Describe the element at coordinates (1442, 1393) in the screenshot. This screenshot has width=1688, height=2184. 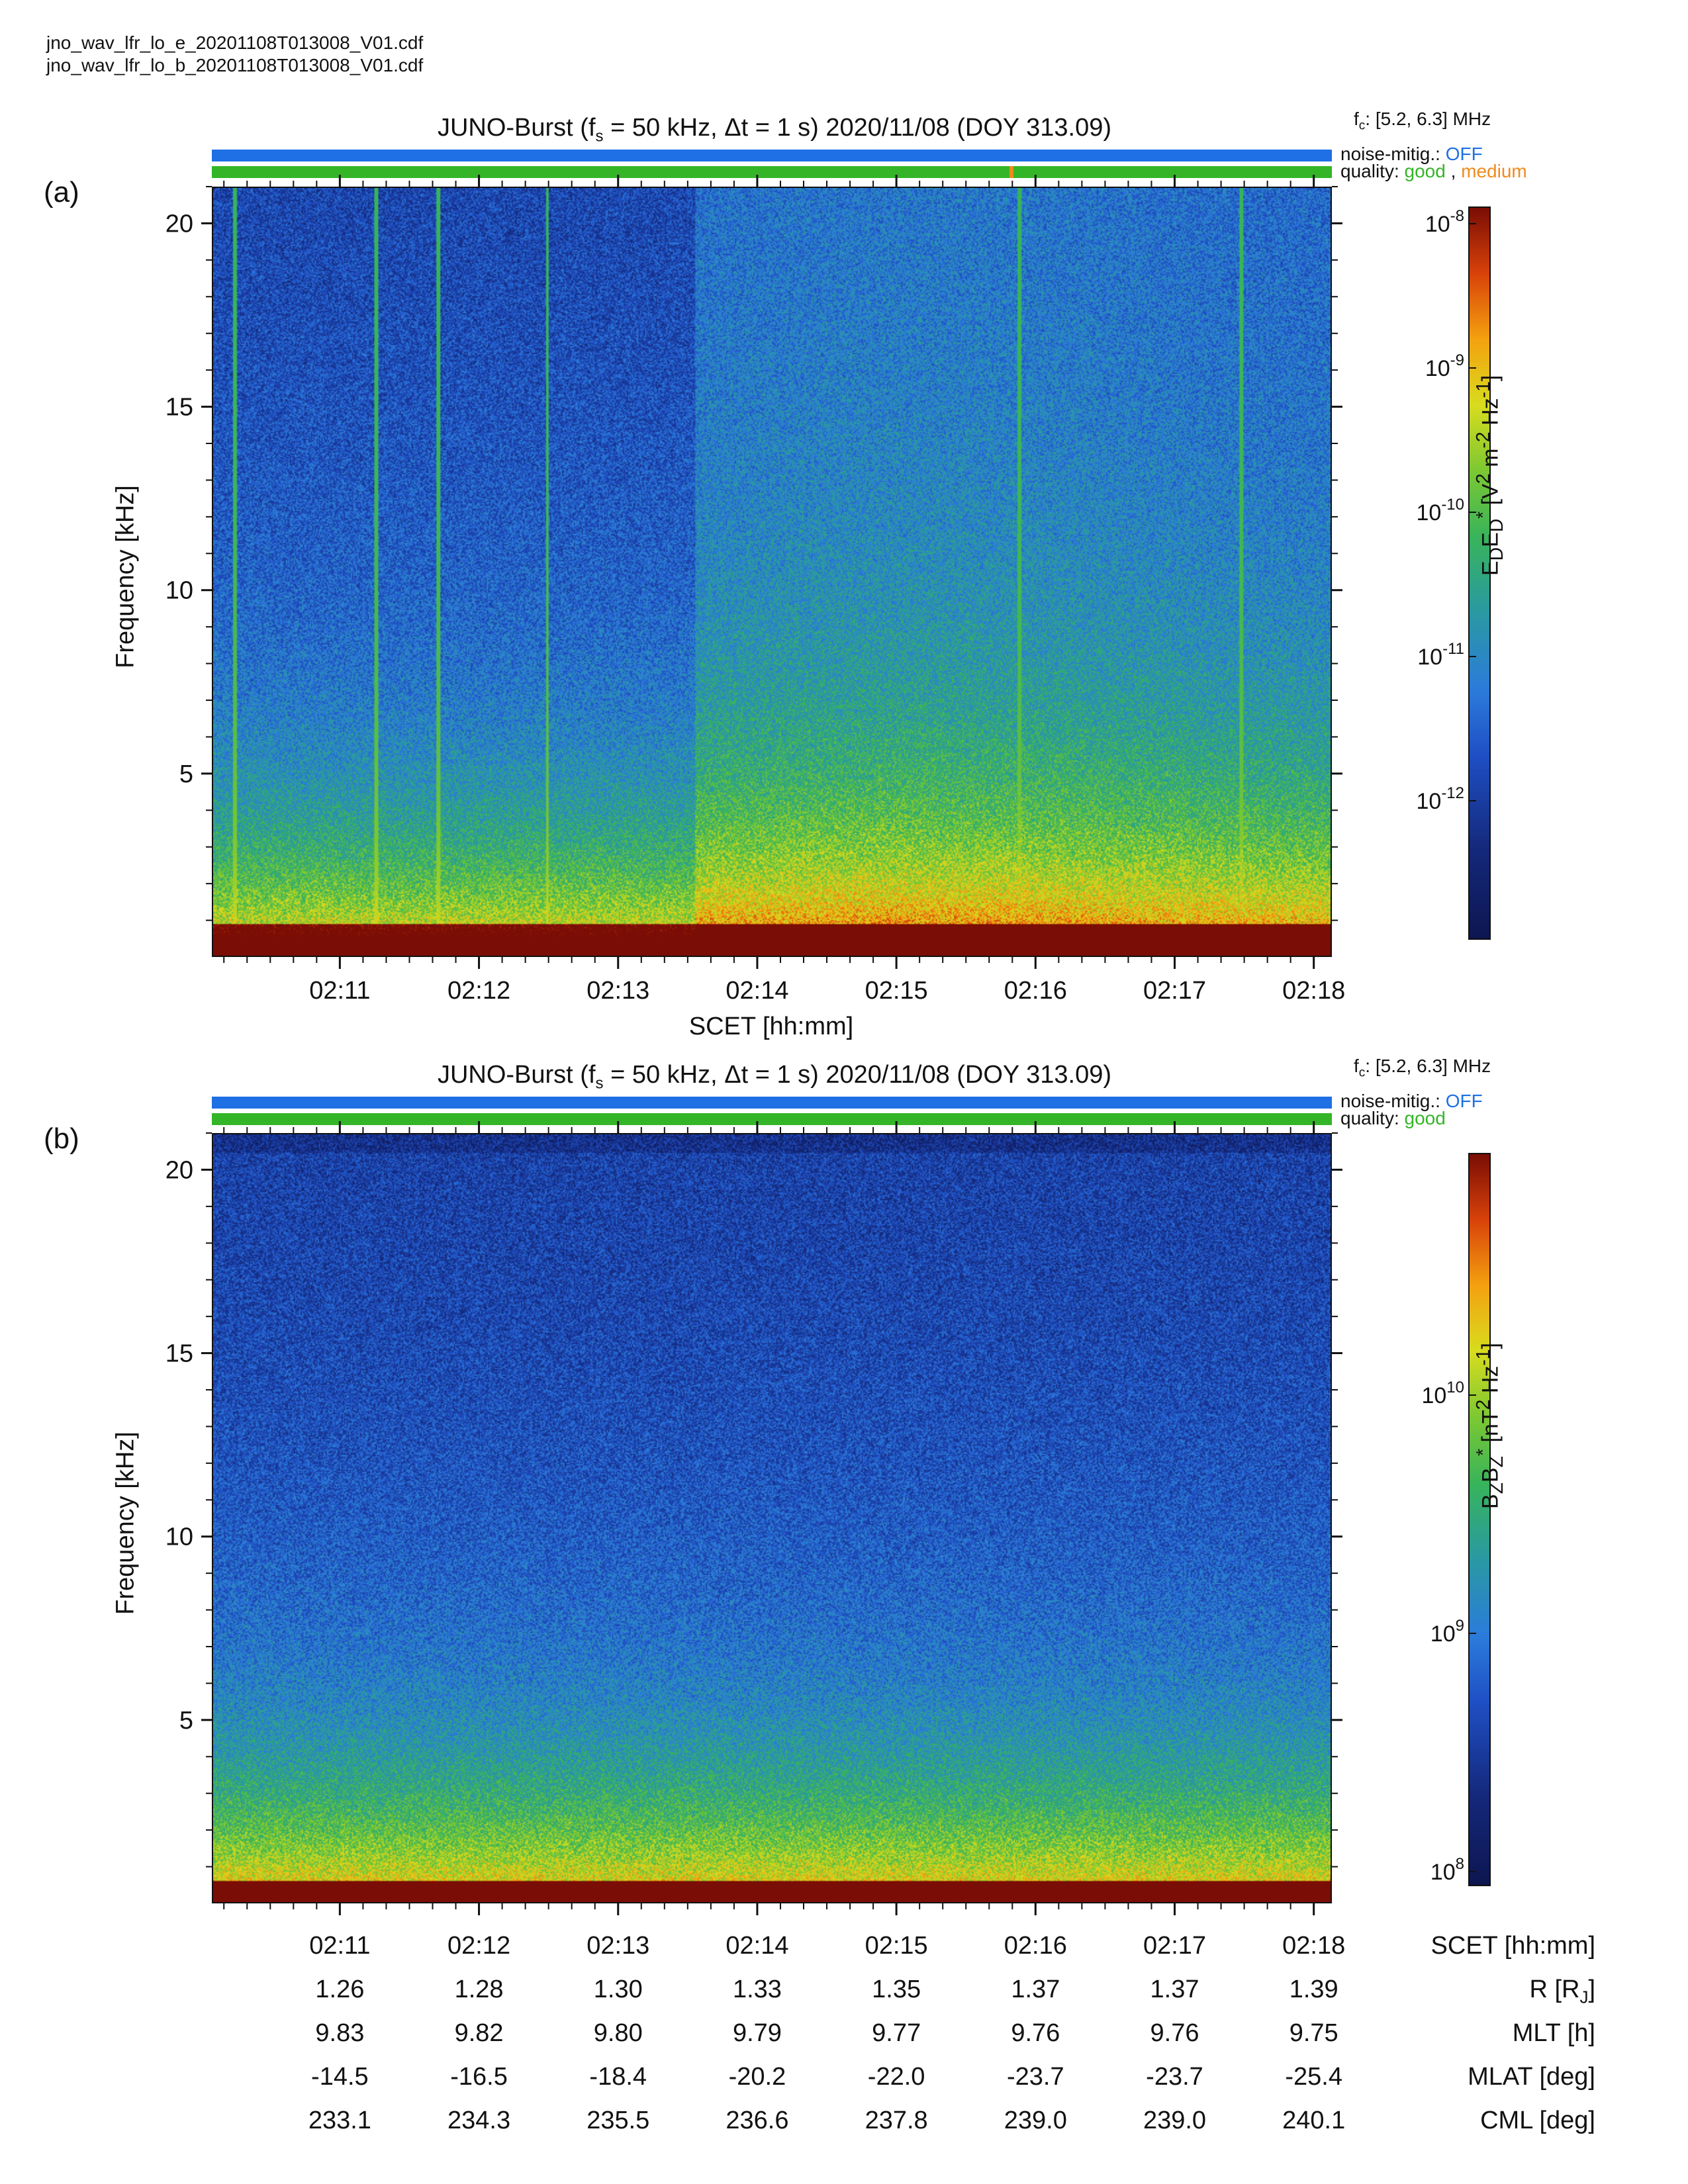
I see `colorbar-tick-label: 10¹⁰` at that location.